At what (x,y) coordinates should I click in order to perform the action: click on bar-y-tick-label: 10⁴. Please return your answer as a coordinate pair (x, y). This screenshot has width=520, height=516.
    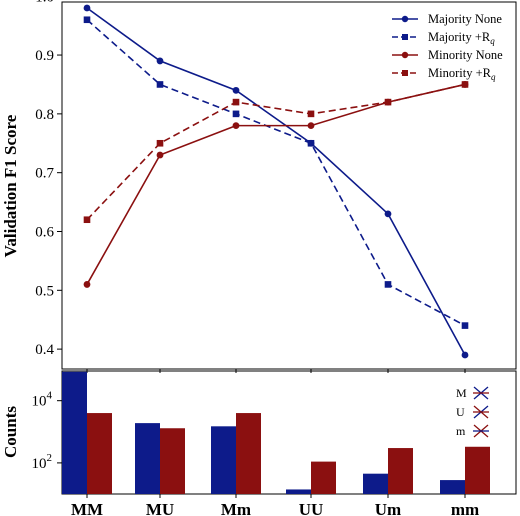
    Looking at the image, I should click on (42, 400).